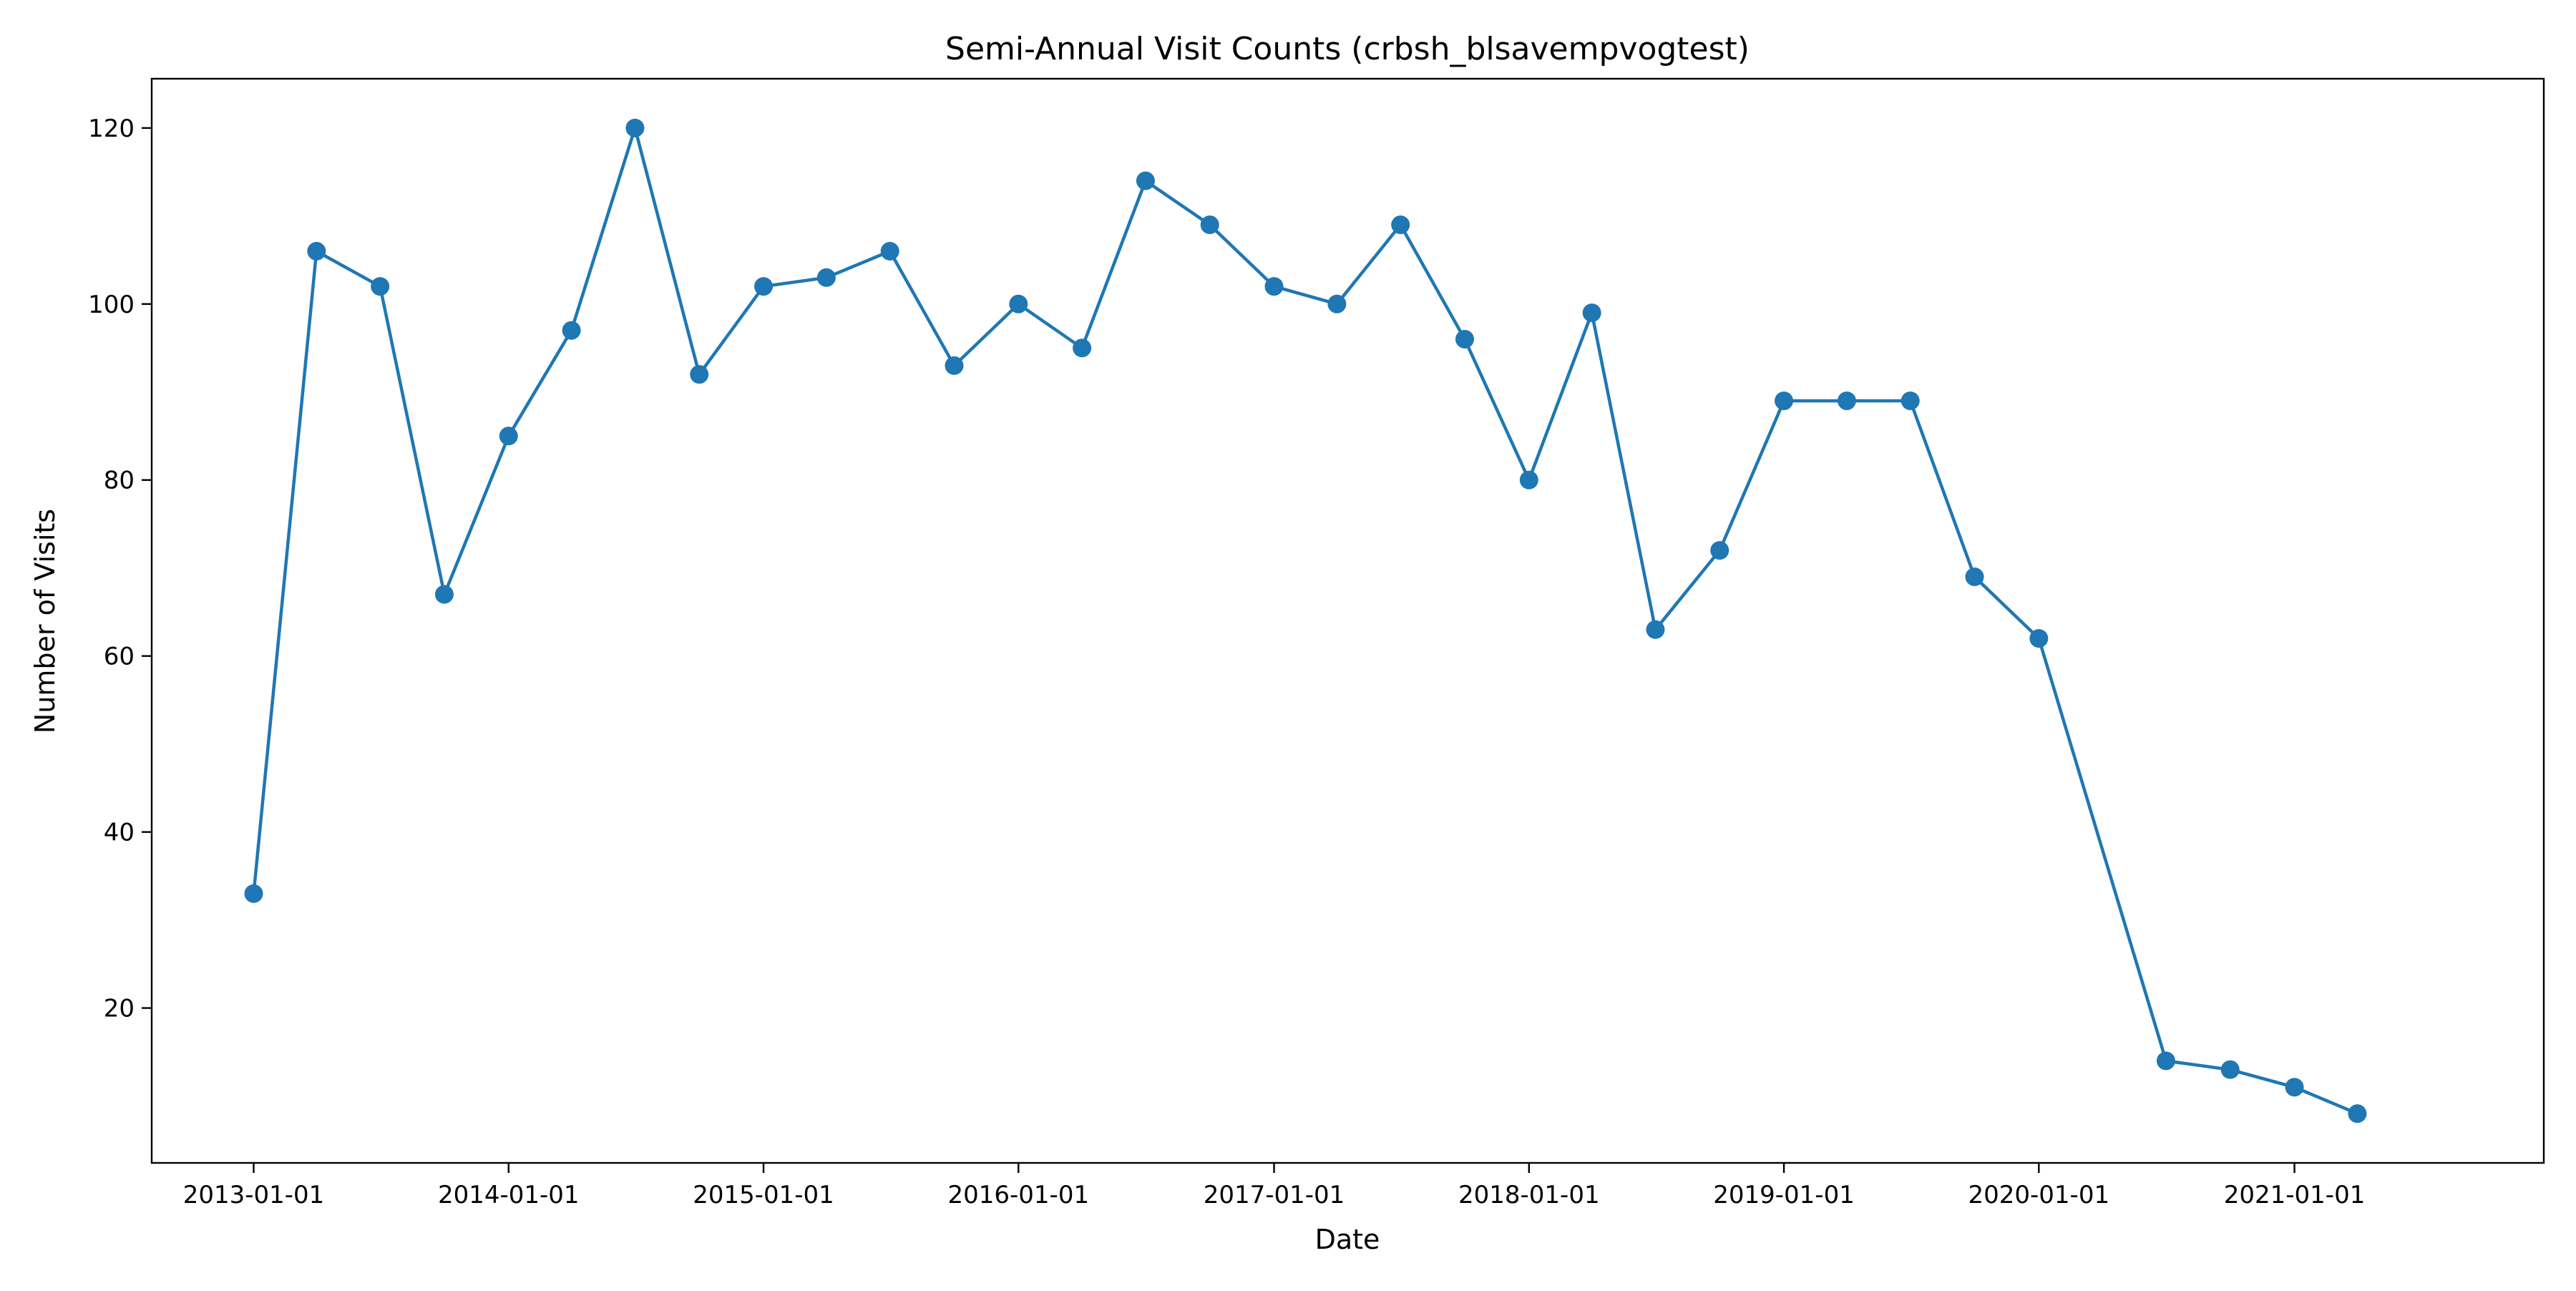 The height and width of the screenshot is (1291, 2576). I want to click on x-tick-label-3: 2016-01-01, so click(1018, 1195).